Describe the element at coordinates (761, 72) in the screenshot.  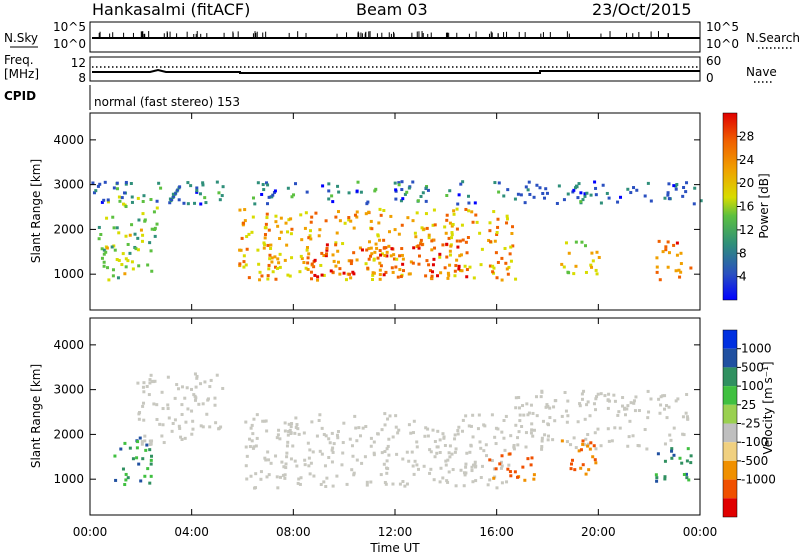
I see `nave-label: Nave` at that location.